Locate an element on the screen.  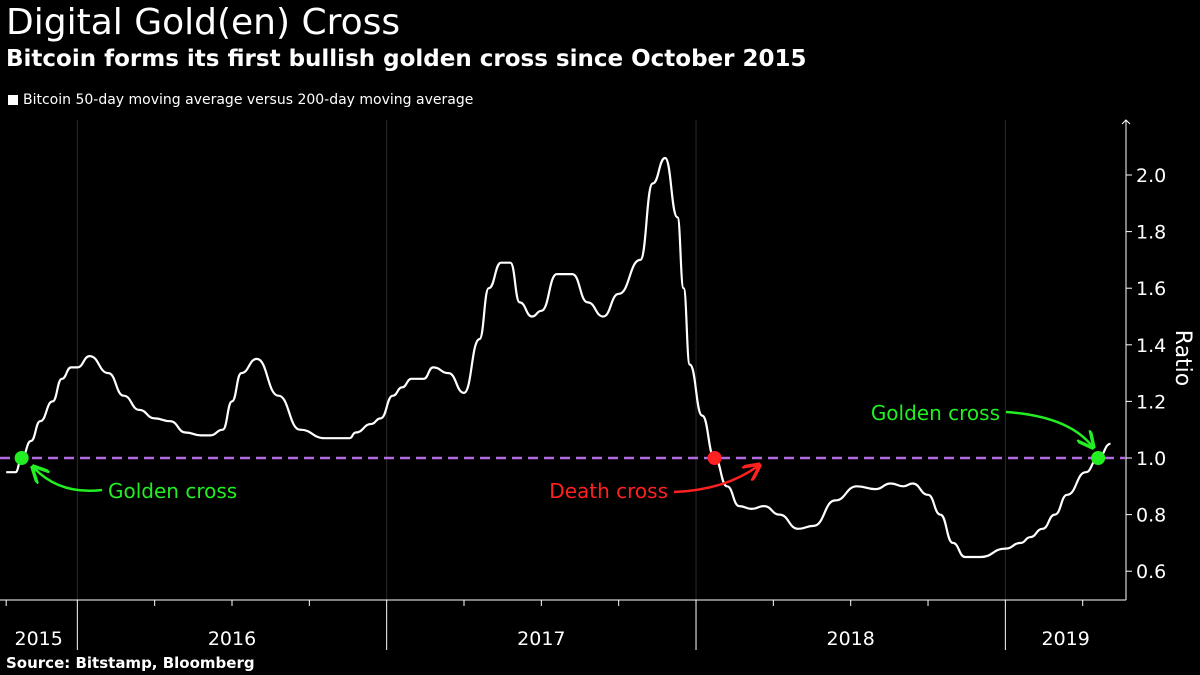
x-year-label: 2015 is located at coordinates (38, 639).